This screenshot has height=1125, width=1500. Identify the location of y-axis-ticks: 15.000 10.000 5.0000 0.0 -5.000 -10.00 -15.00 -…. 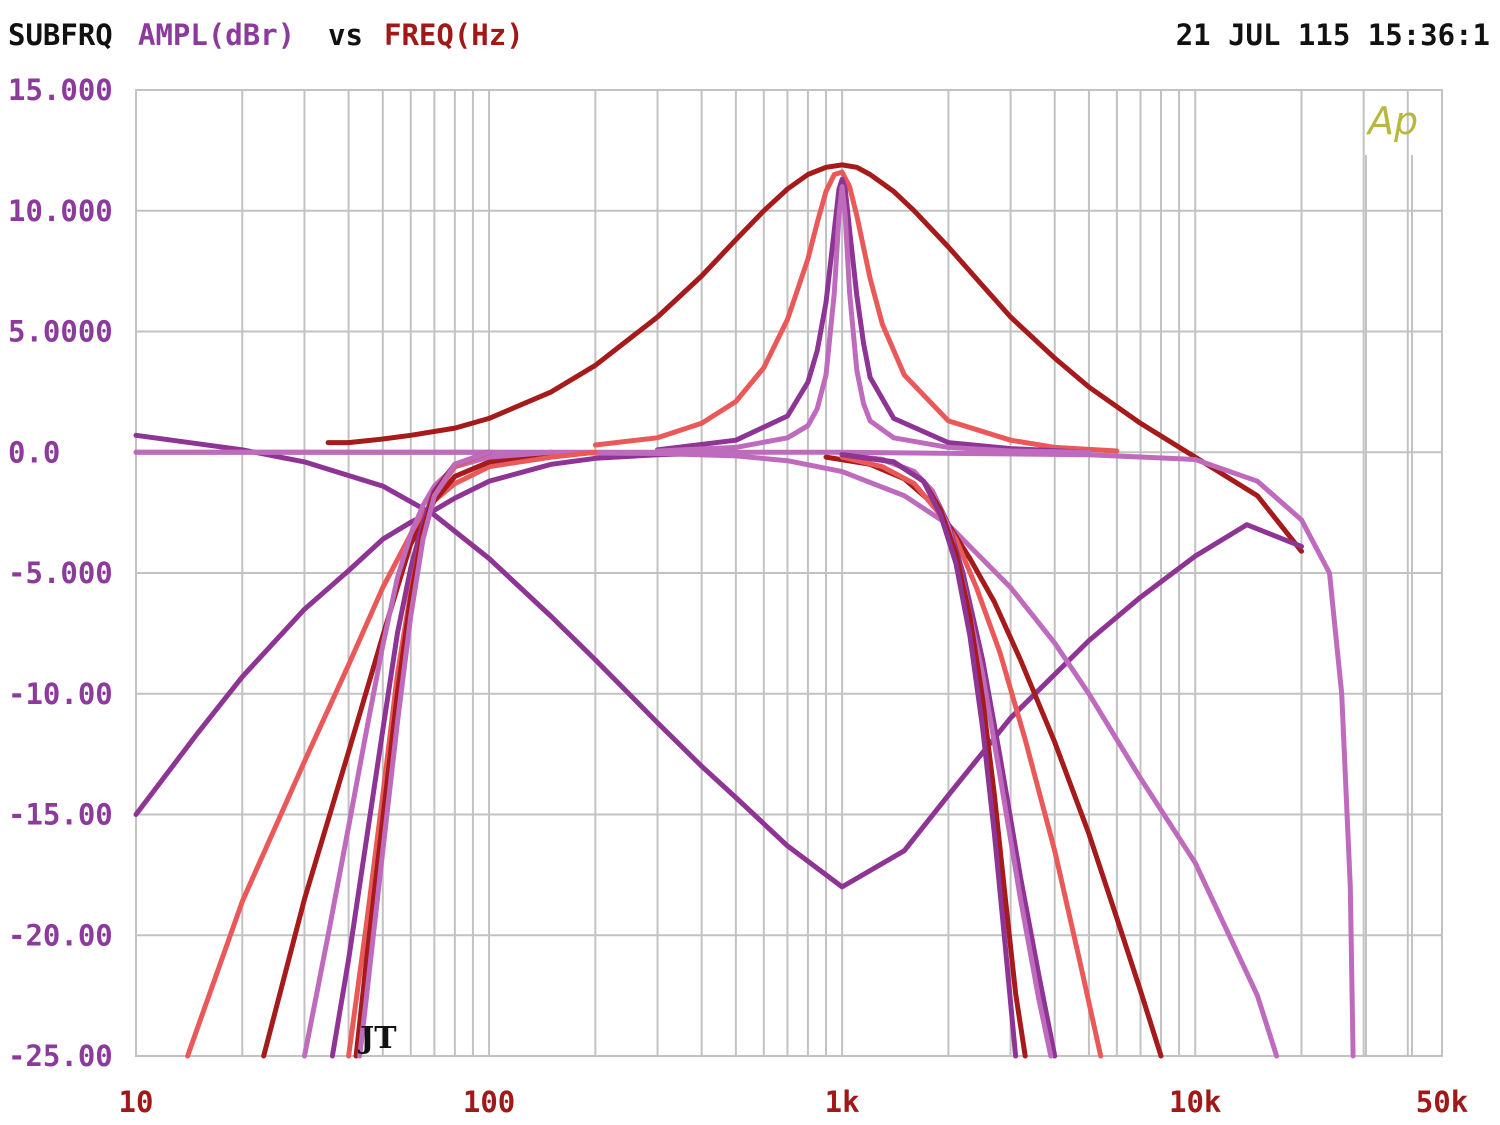
(60, 573).